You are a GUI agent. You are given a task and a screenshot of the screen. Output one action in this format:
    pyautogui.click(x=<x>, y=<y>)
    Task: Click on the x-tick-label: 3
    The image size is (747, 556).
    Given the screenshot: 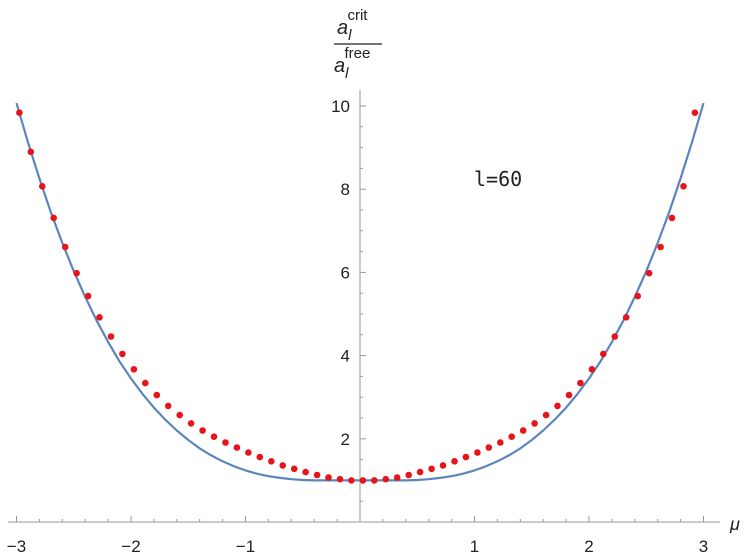 What is the action you would take?
    pyautogui.click(x=703, y=546)
    